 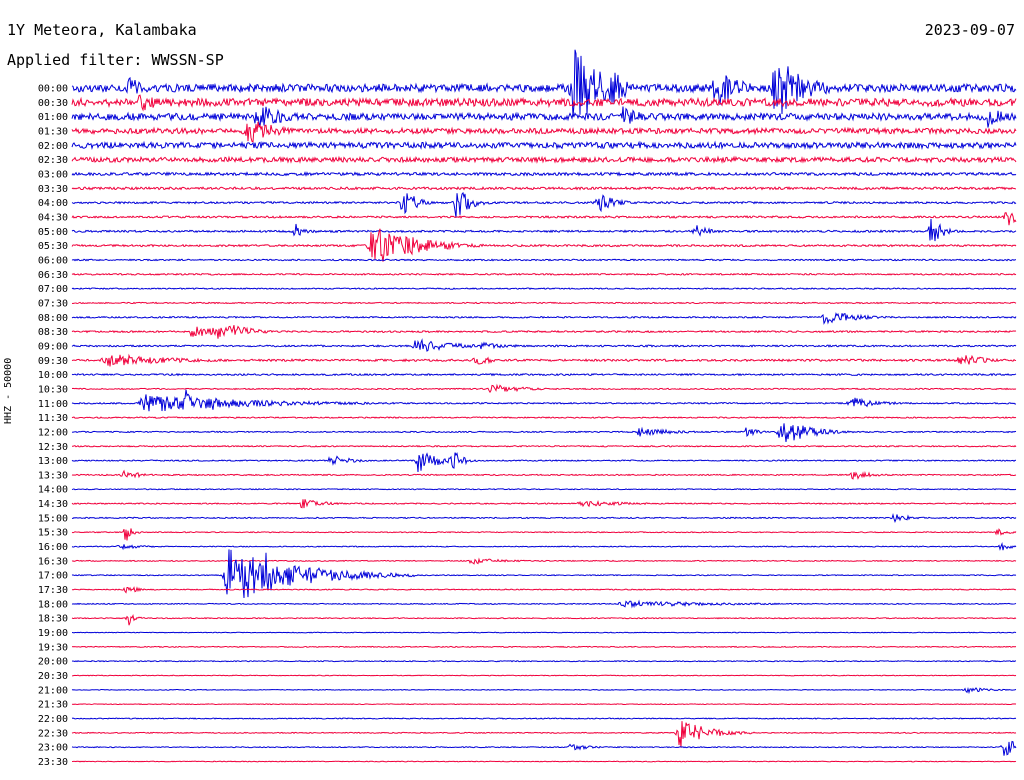 I want to click on row-time-label: 15:00, so click(x=53, y=518).